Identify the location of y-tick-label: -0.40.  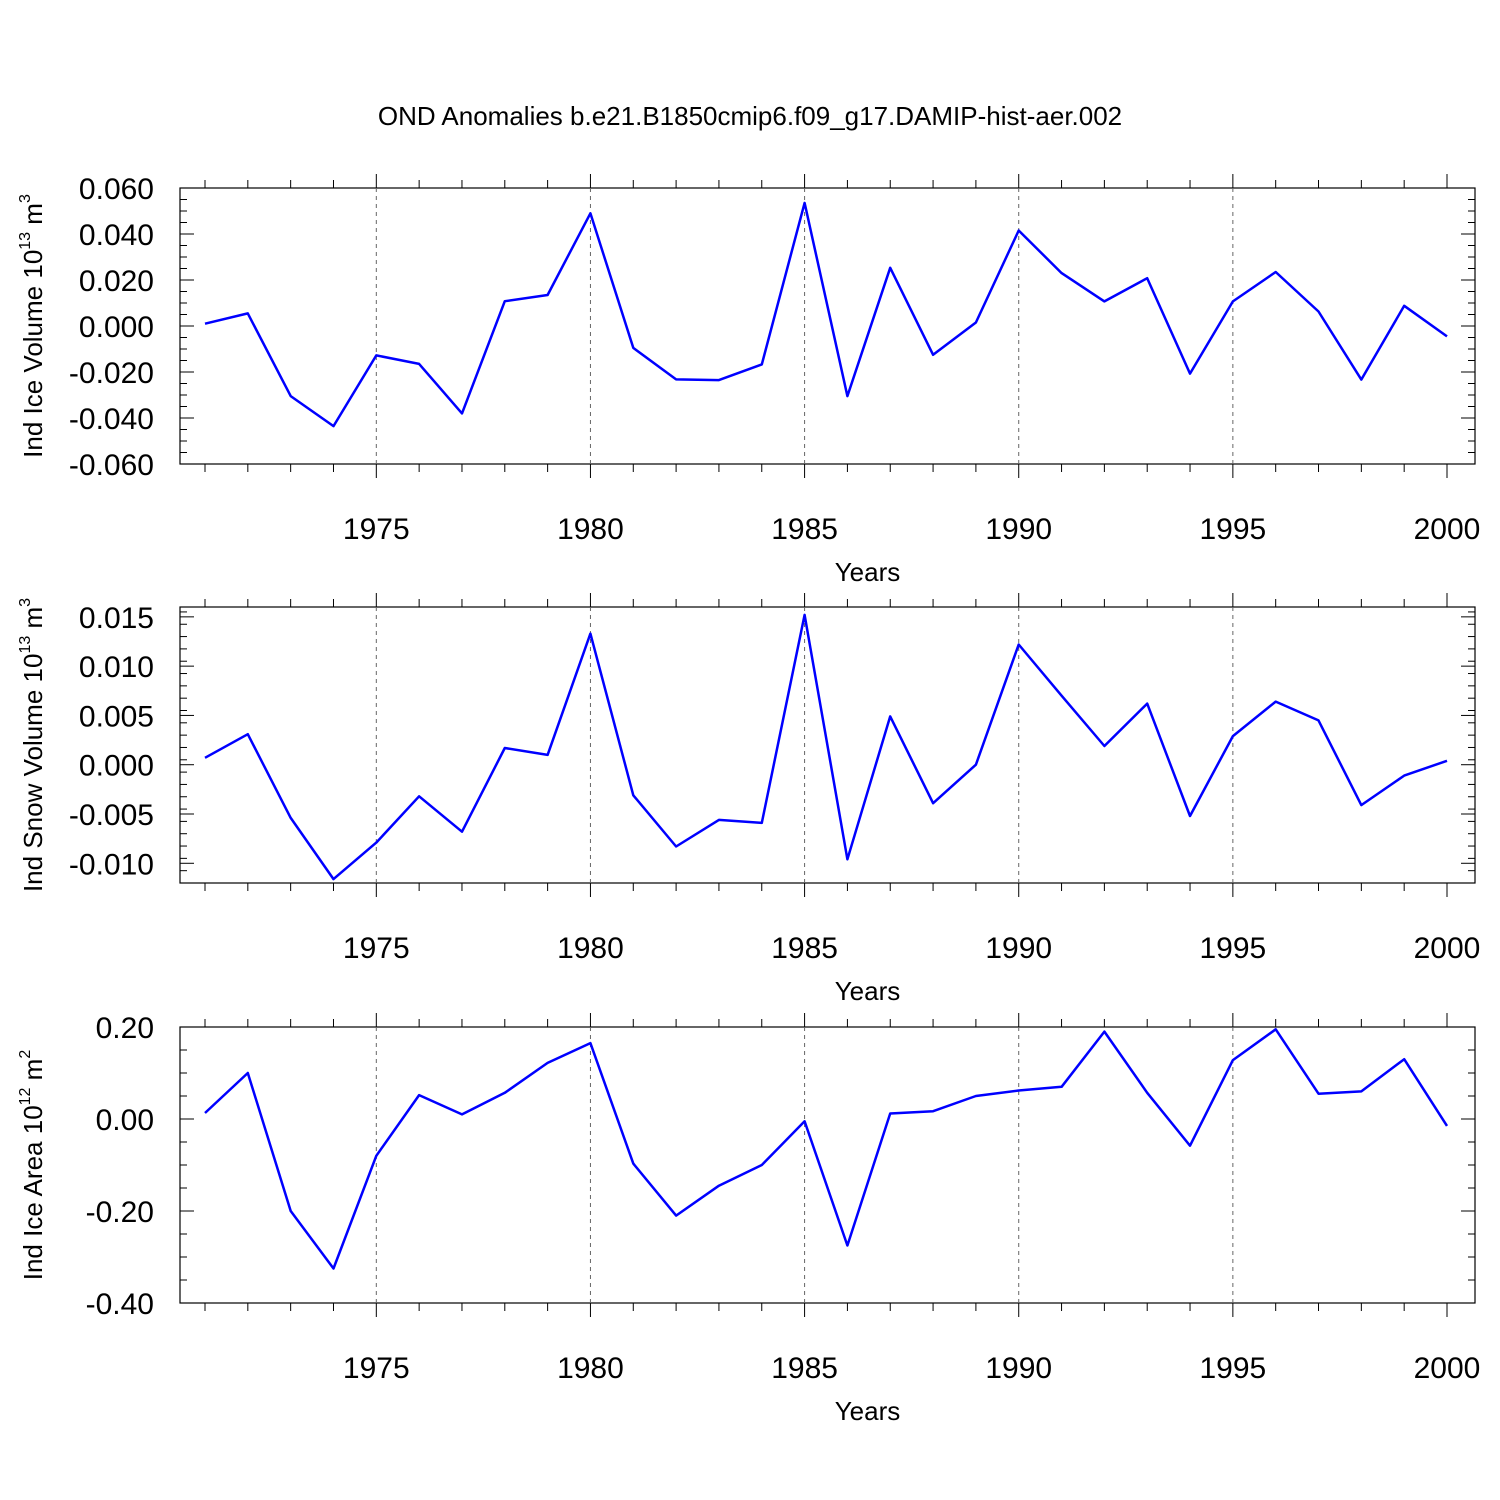
(120, 1304).